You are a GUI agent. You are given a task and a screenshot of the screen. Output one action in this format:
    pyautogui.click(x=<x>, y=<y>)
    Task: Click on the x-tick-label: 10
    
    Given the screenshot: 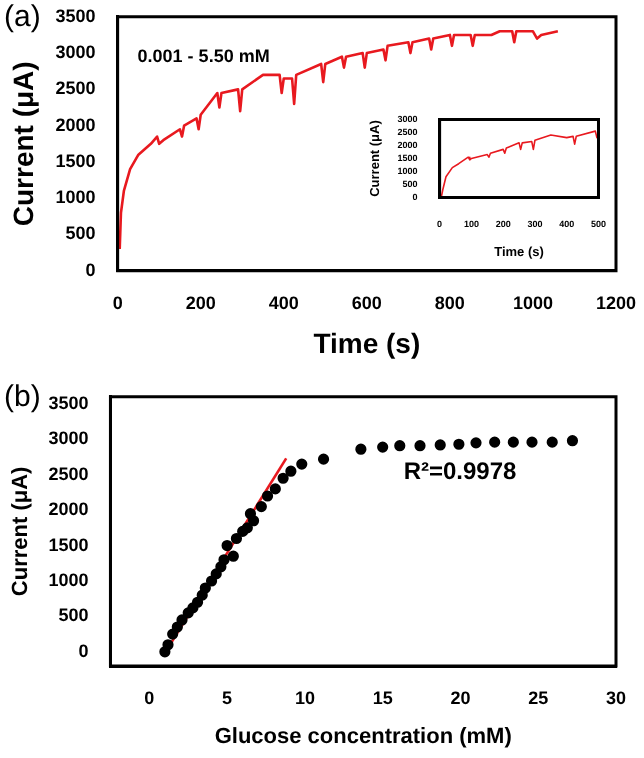 What is the action you would take?
    pyautogui.click(x=304, y=697)
    